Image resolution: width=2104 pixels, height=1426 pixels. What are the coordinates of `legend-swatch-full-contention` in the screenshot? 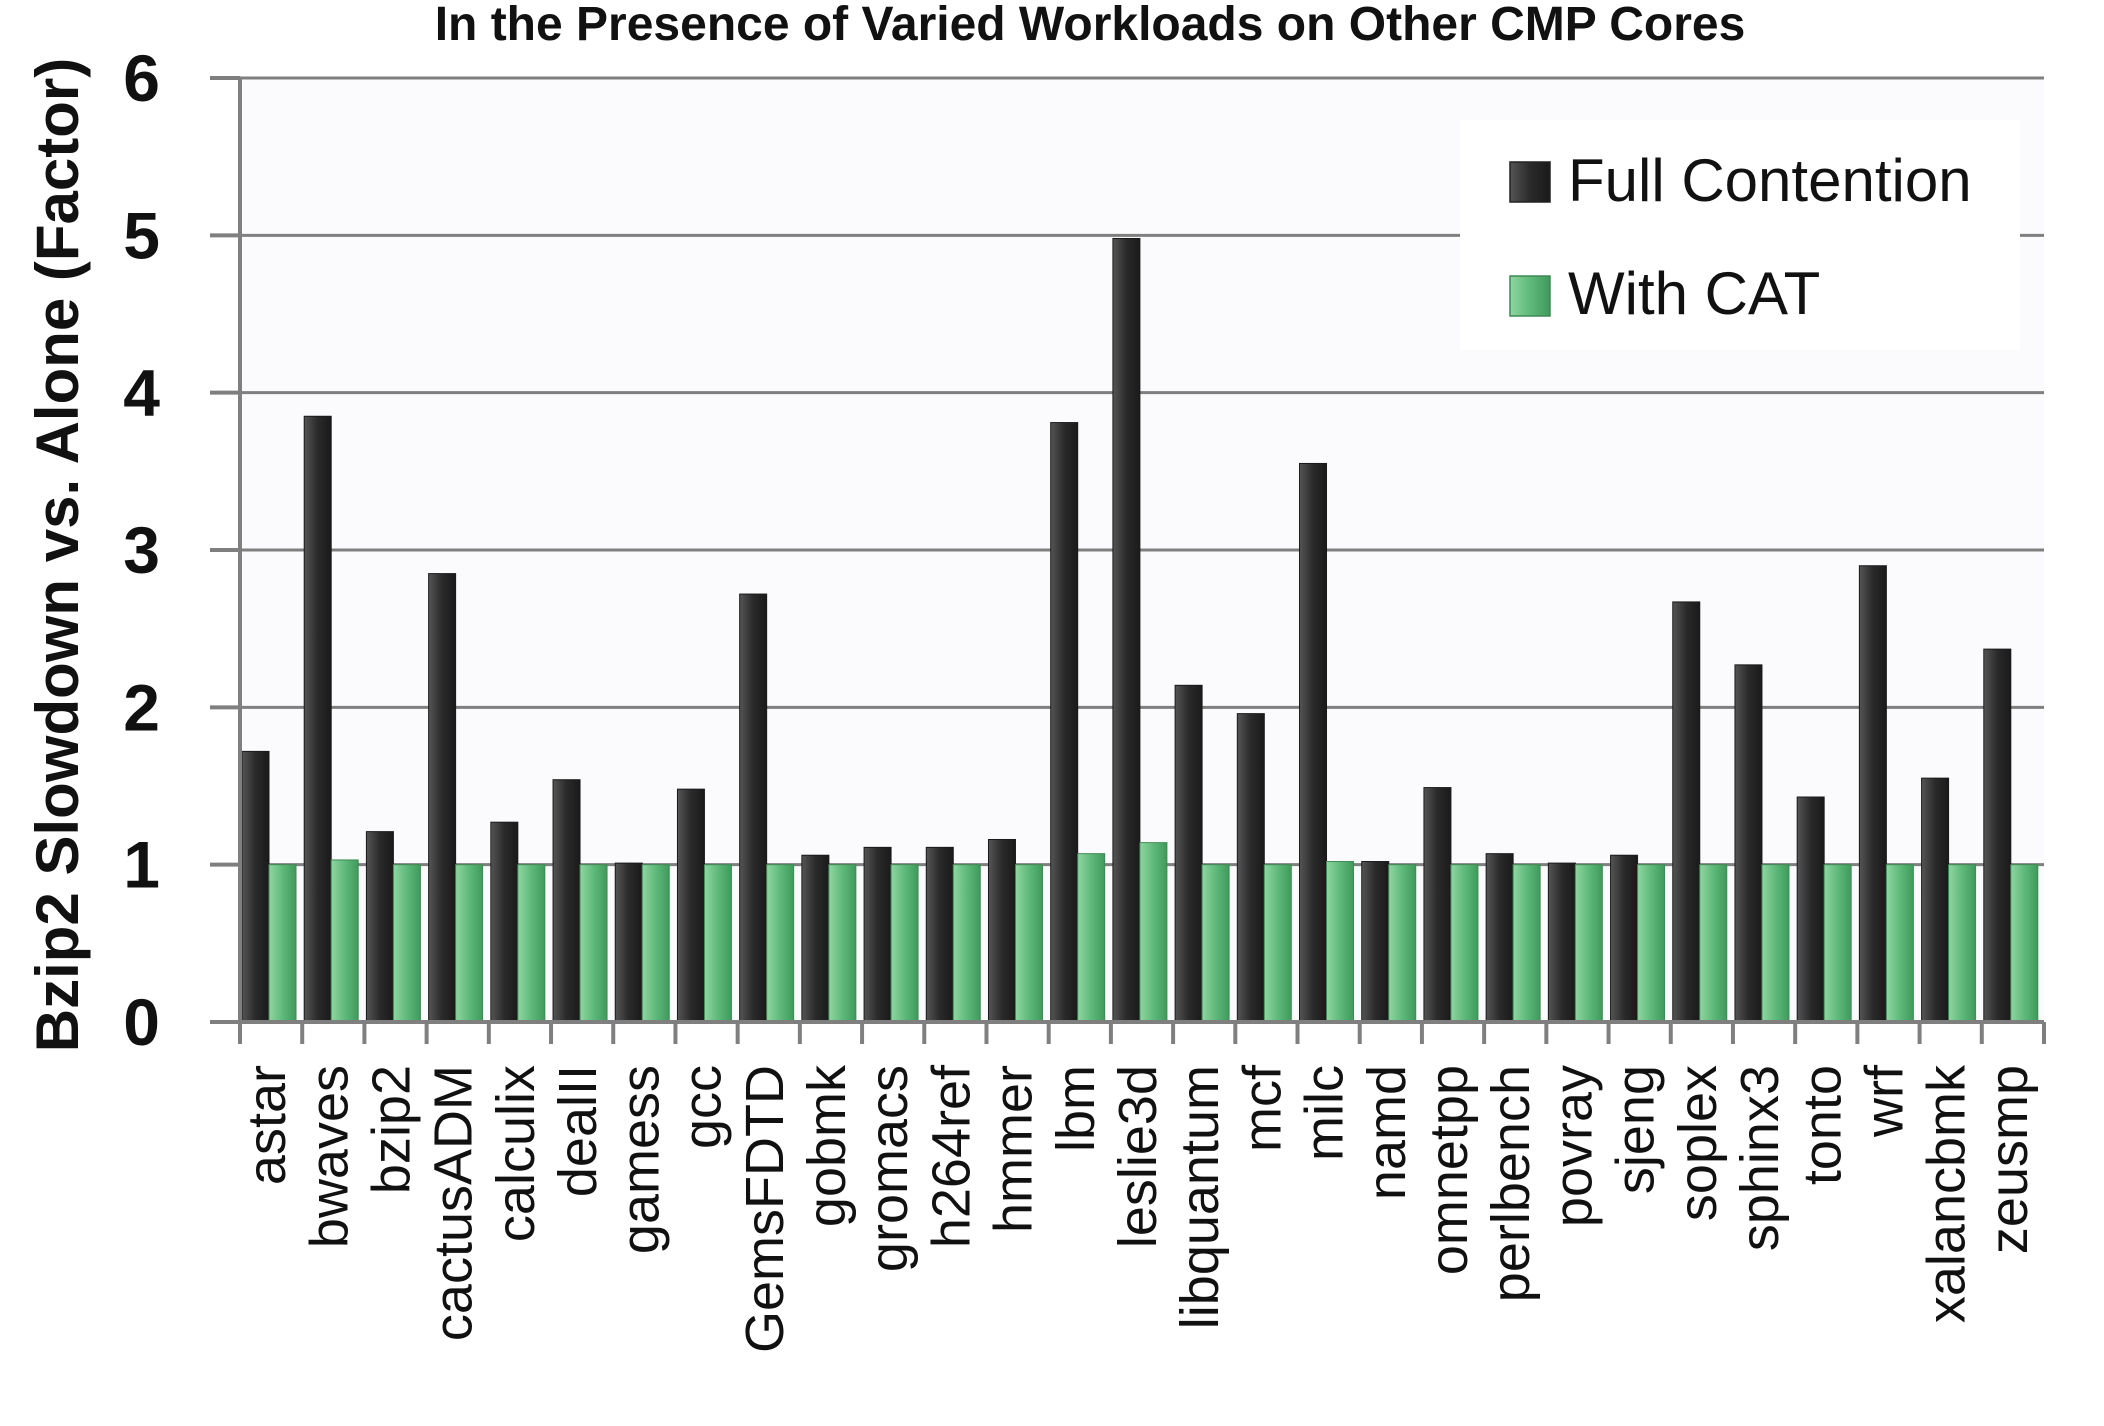 It's located at (1530, 182).